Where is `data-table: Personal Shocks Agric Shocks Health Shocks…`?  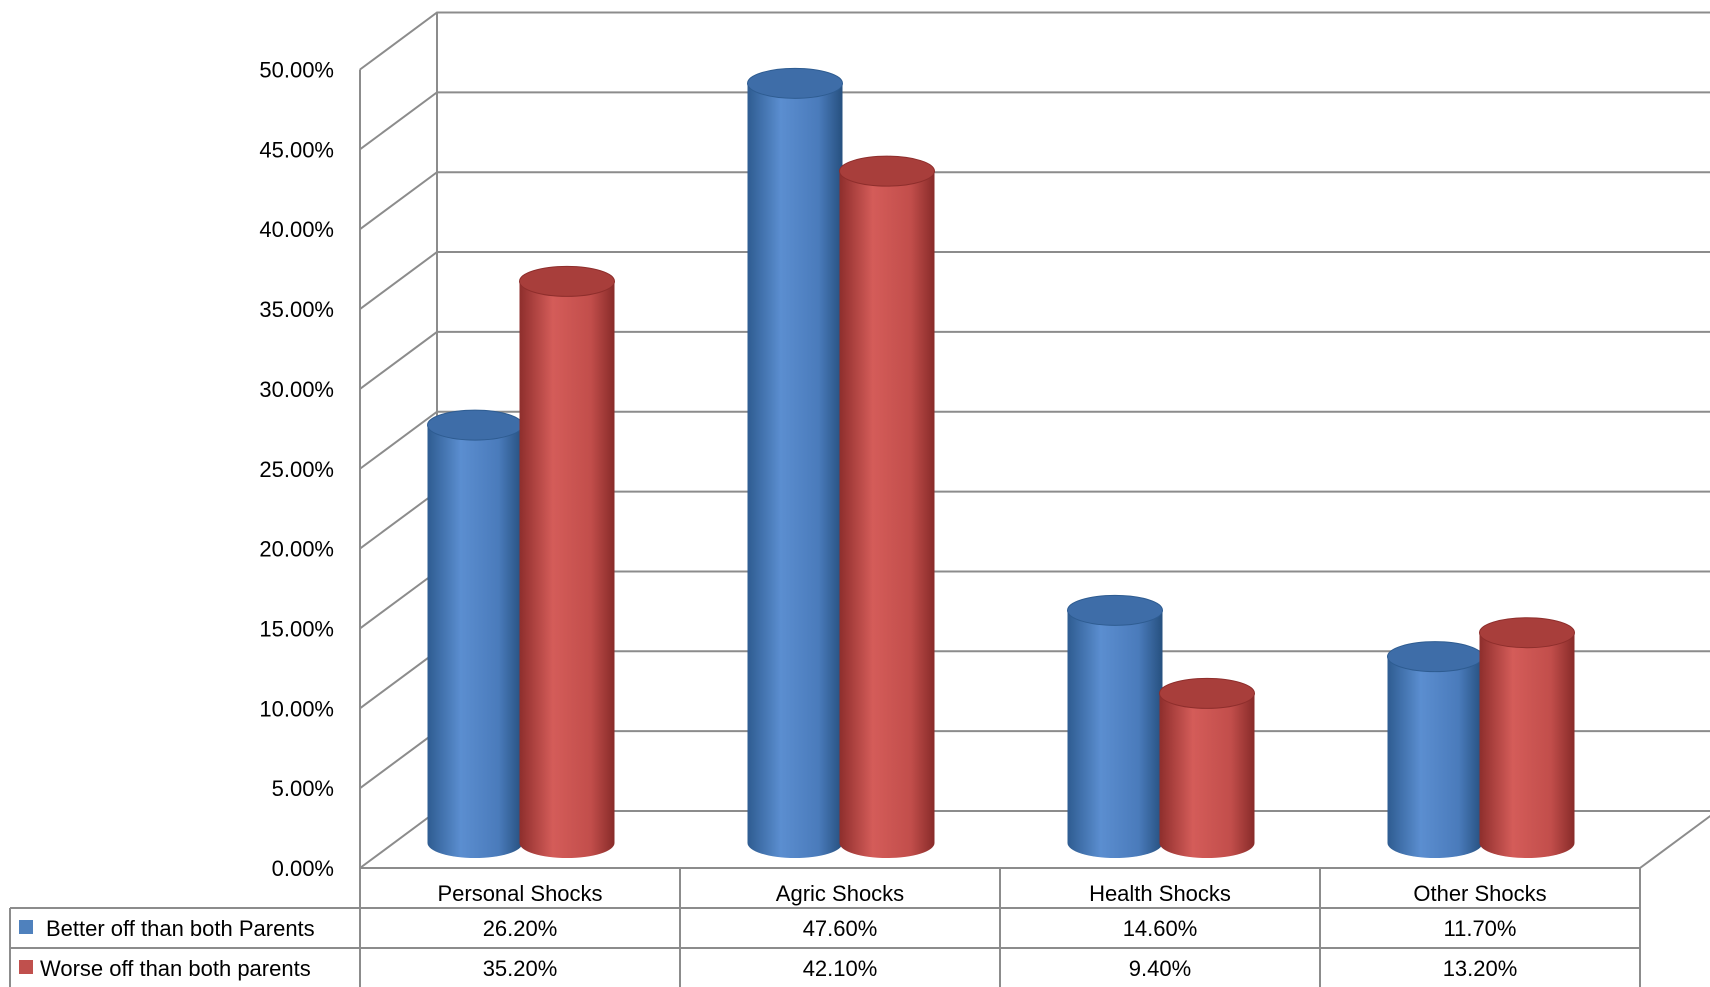 data-table: Personal Shocks Agric Shocks Health Shocks… is located at coordinates (825, 927).